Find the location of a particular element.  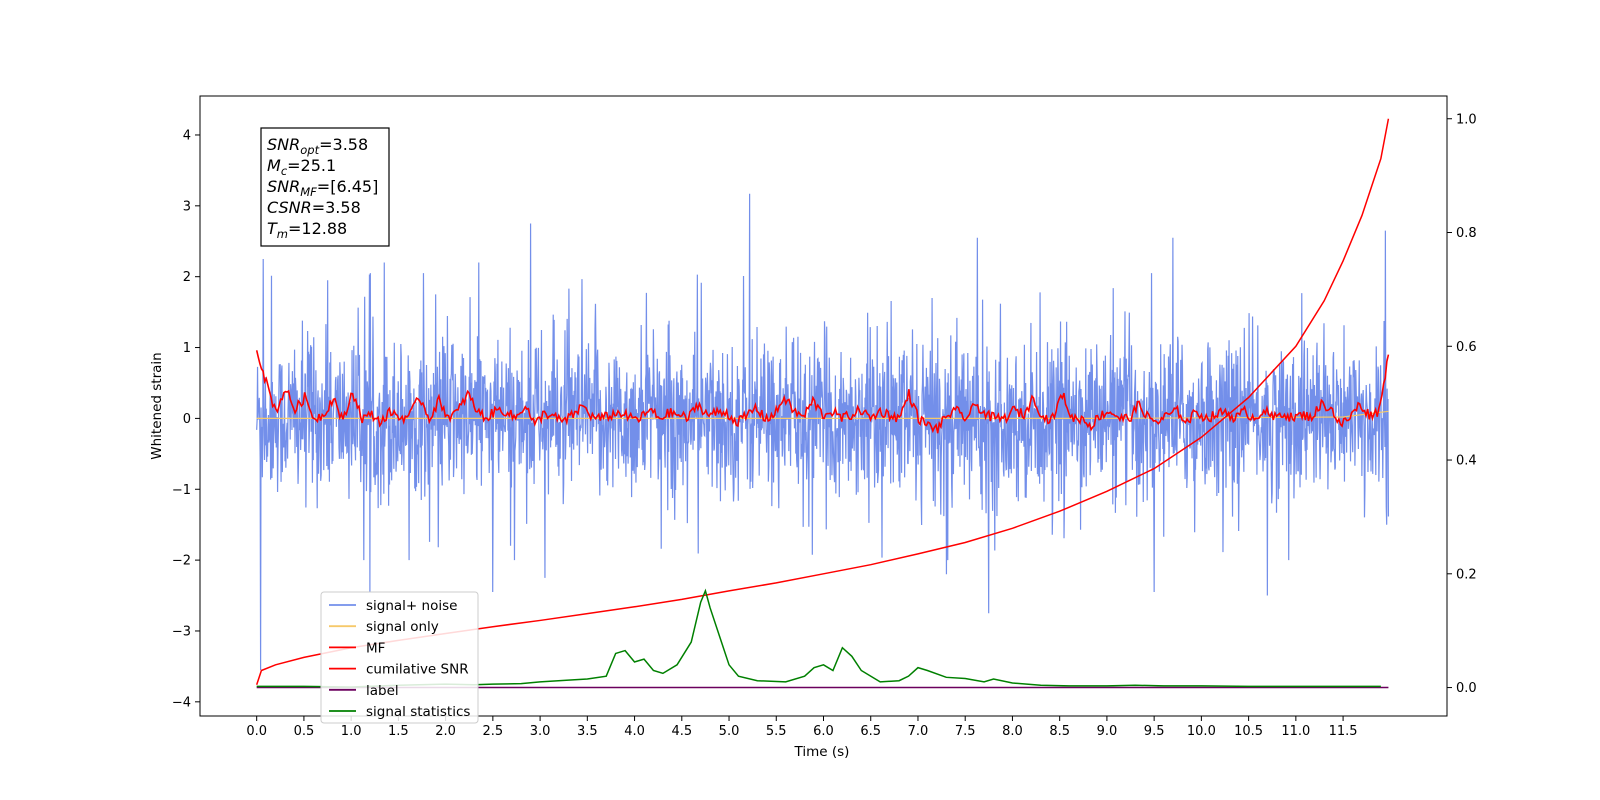

legend-label: label is located at coordinates (382, 691).